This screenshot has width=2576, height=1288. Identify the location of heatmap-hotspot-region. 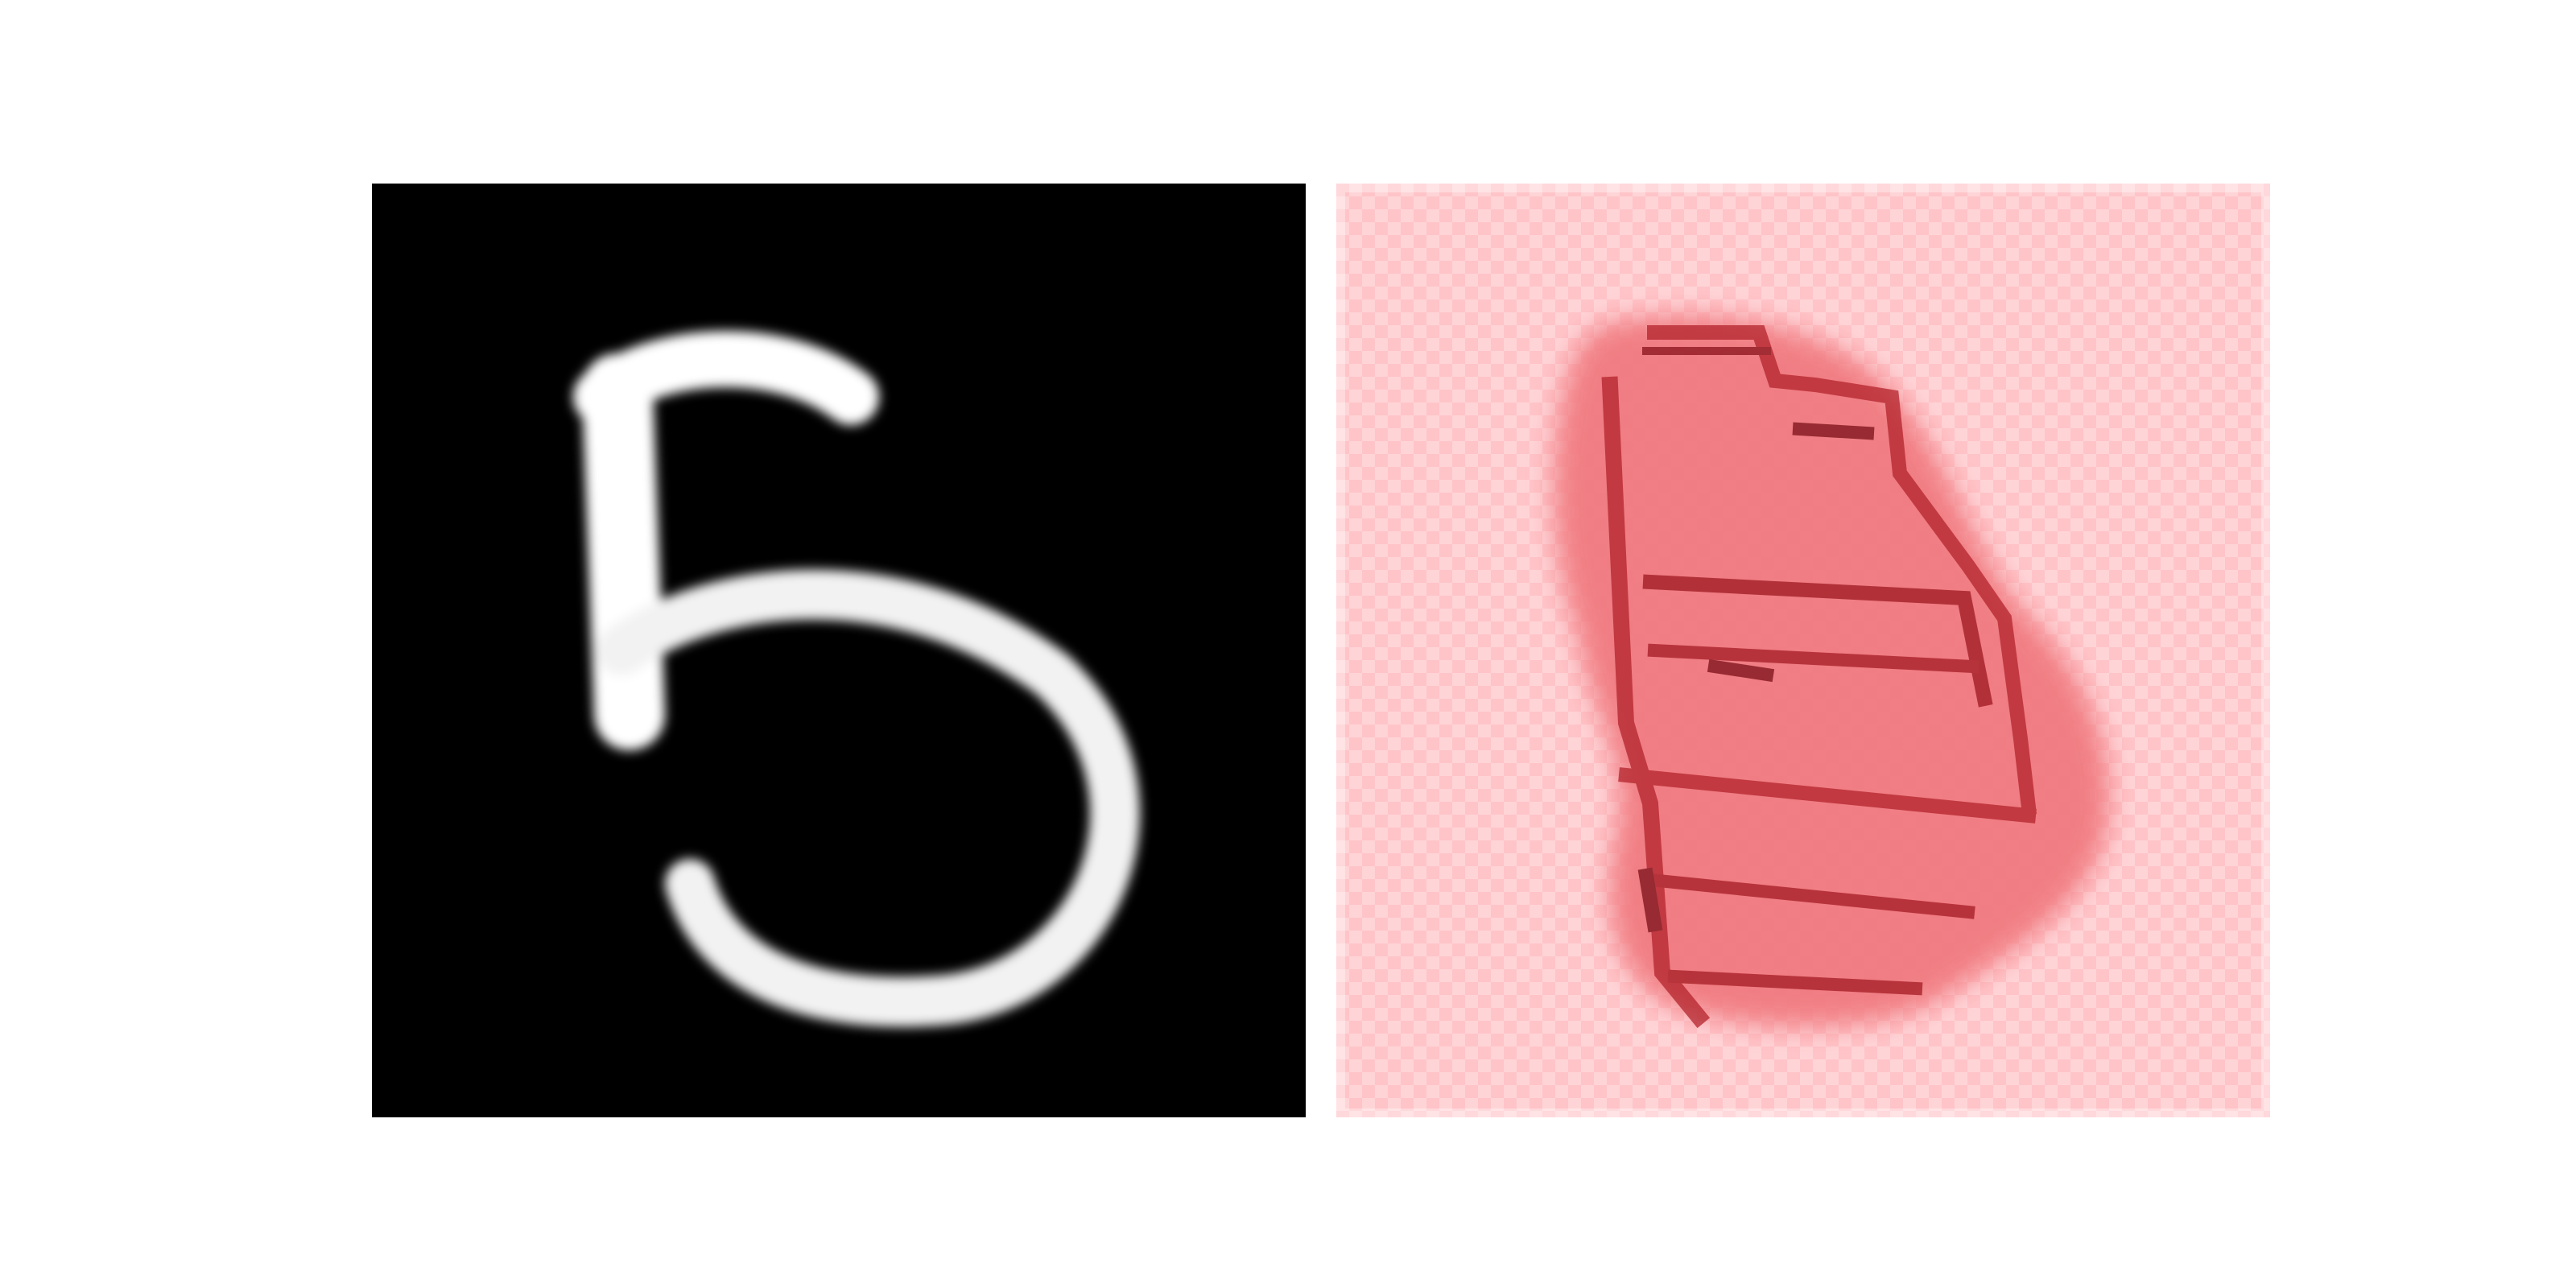
(1832, 671).